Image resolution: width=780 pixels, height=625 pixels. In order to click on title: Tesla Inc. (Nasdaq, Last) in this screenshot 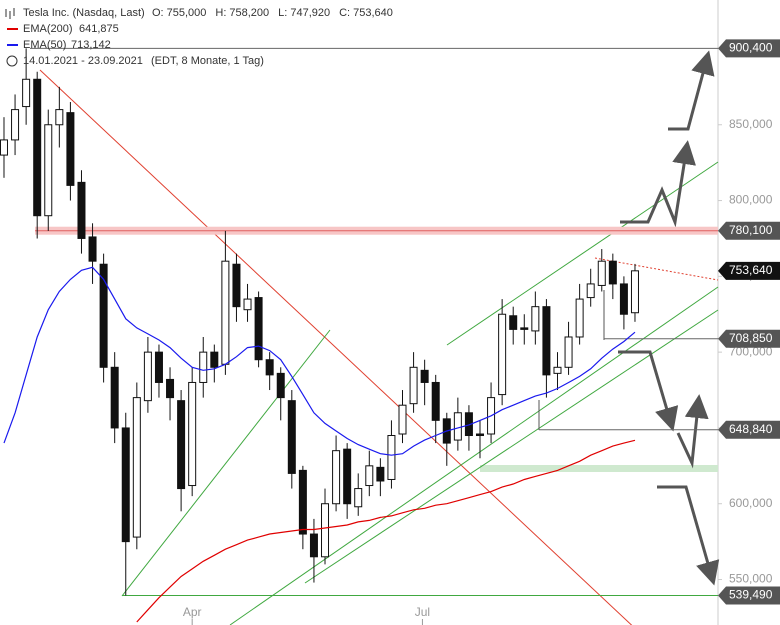, I will do `click(84, 13)`.